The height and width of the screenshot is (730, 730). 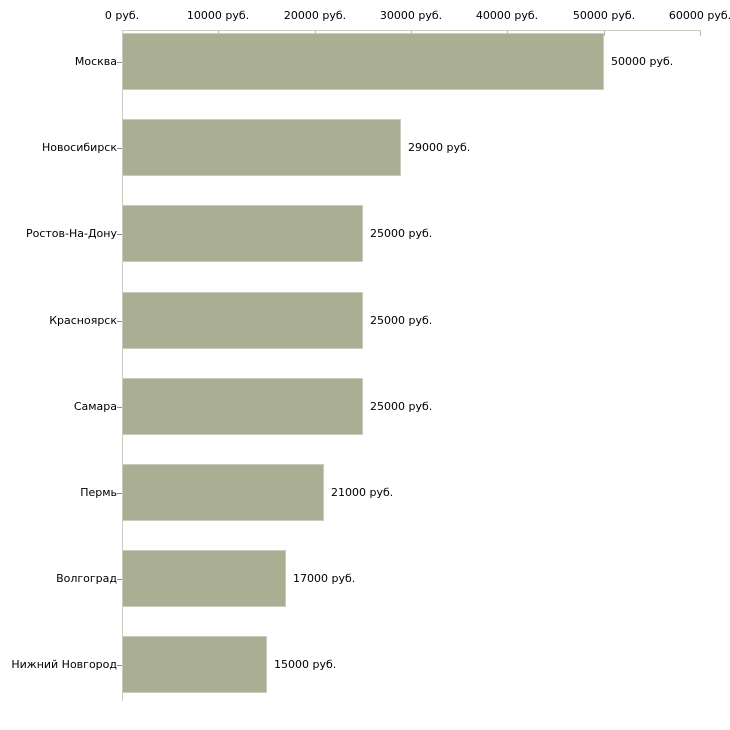 What do you see at coordinates (86, 578) in the screenshot?
I see `category-label: Волгоград` at bounding box center [86, 578].